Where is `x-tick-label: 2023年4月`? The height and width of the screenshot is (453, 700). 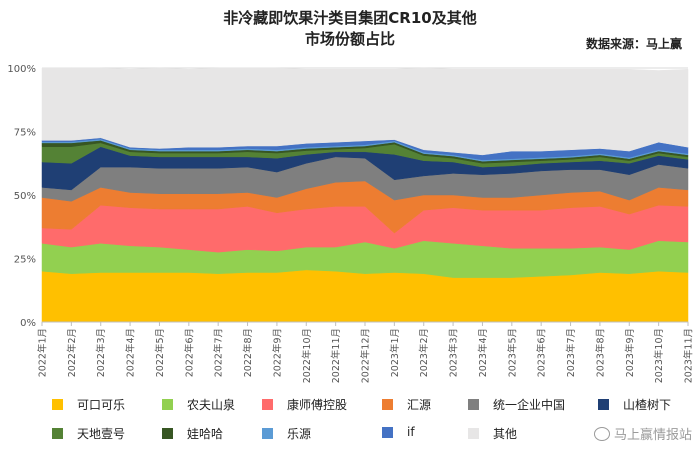
x-tick-label: 2023年4月 is located at coordinates (483, 352).